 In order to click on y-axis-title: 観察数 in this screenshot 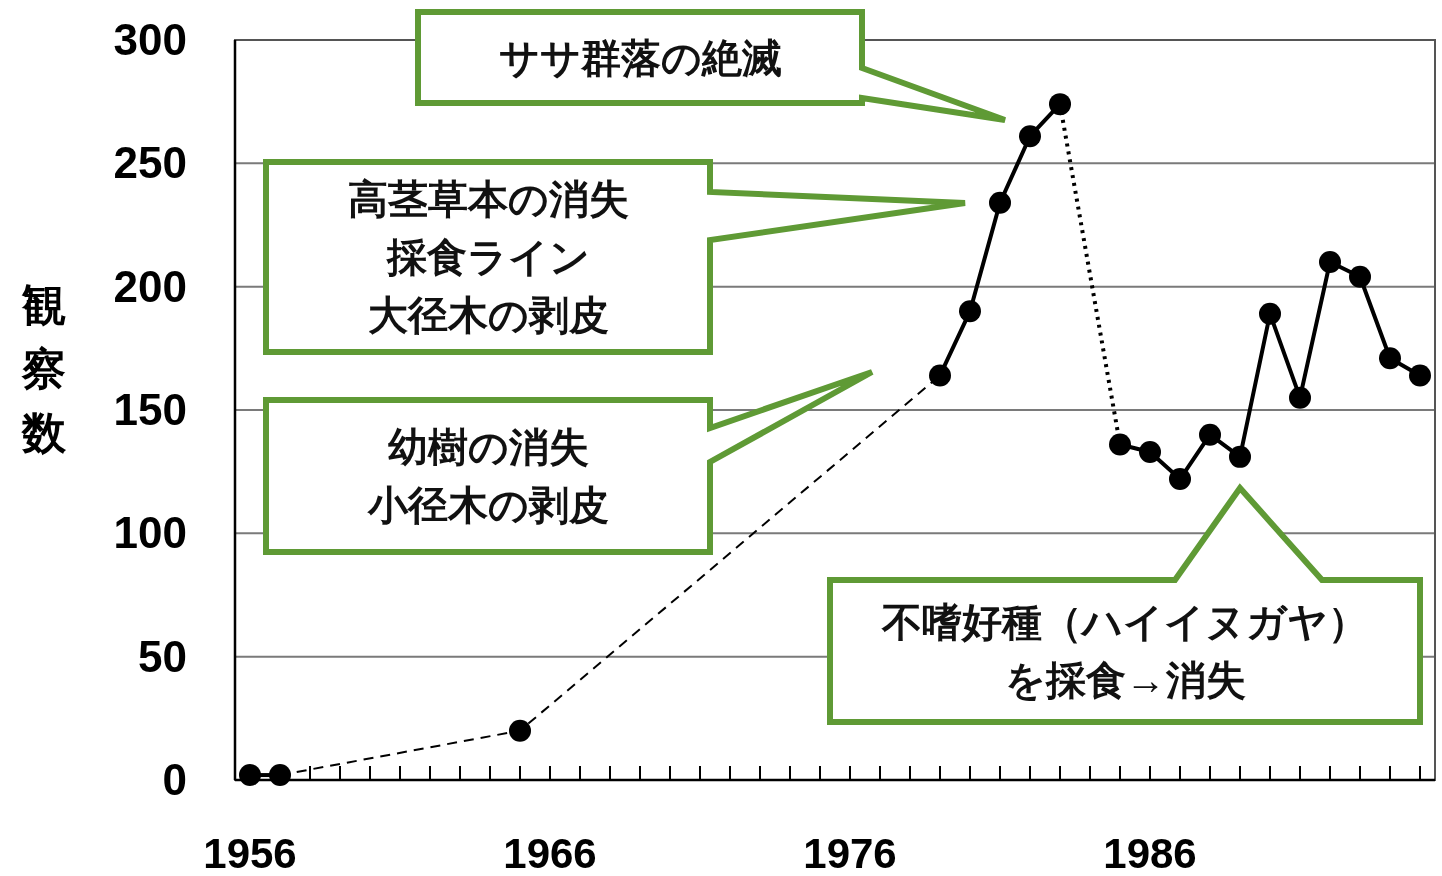, I will do `click(44, 368)`.